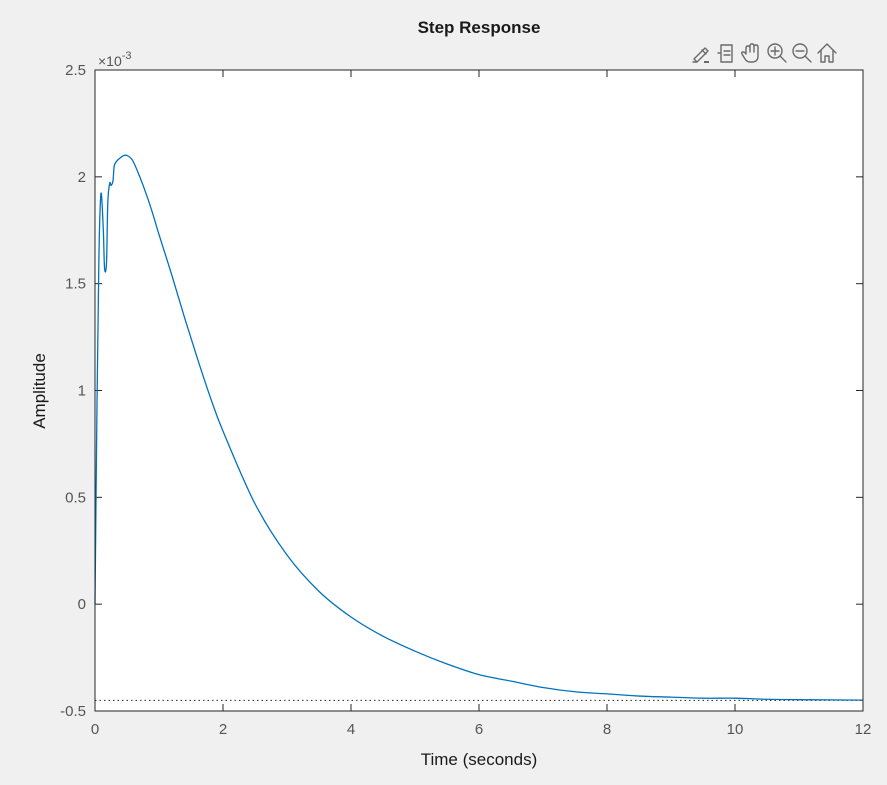  Describe the element at coordinates (802, 53) in the screenshot. I see `zoom-out-icon` at that location.